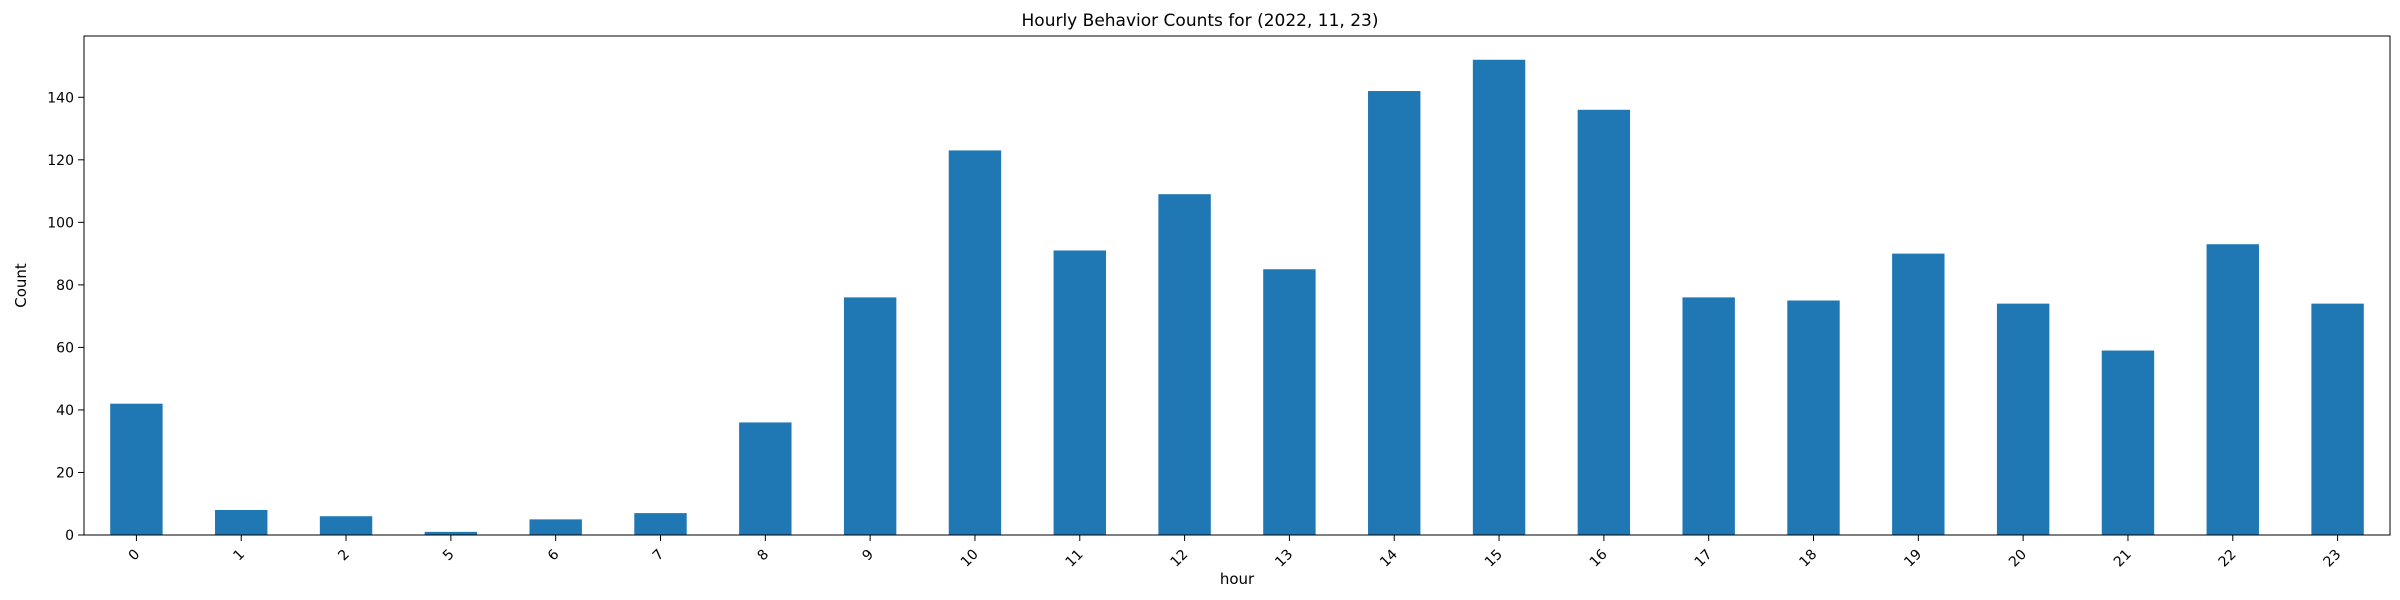  What do you see at coordinates (65, 473) in the screenshot?
I see `y-tick-label: 20` at bounding box center [65, 473].